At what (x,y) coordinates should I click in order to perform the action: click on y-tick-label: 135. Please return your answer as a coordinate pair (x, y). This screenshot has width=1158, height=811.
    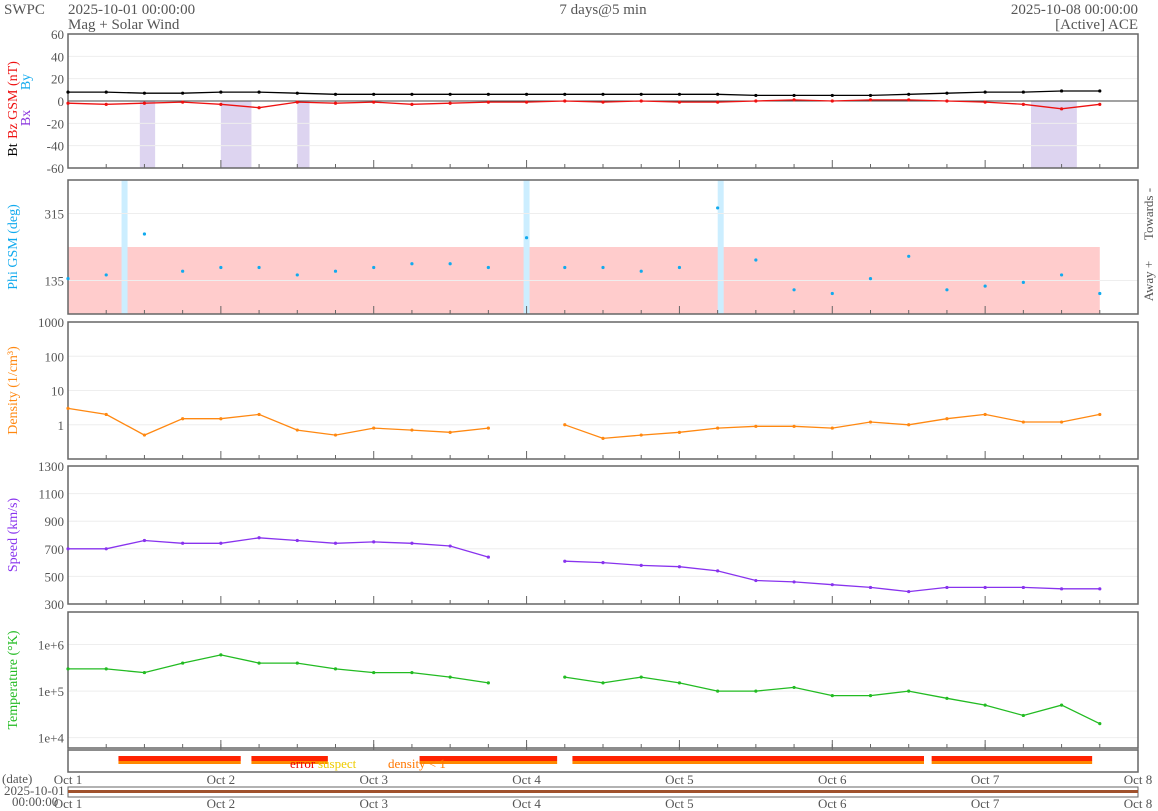
    Looking at the image, I should click on (55, 281).